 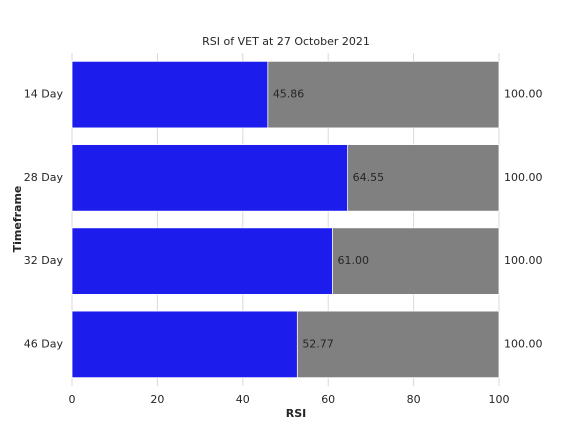 What do you see at coordinates (157, 399) in the screenshot?
I see `x-tick-label: 20` at bounding box center [157, 399].